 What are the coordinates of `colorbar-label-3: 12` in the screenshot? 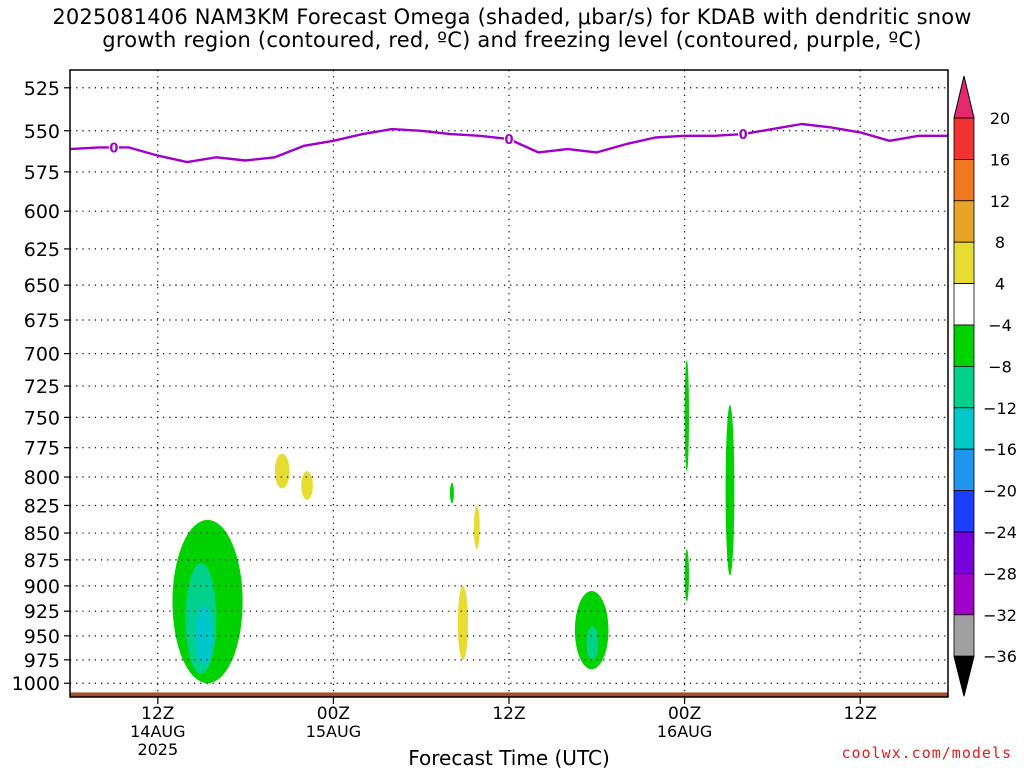 It's located at (1000, 201).